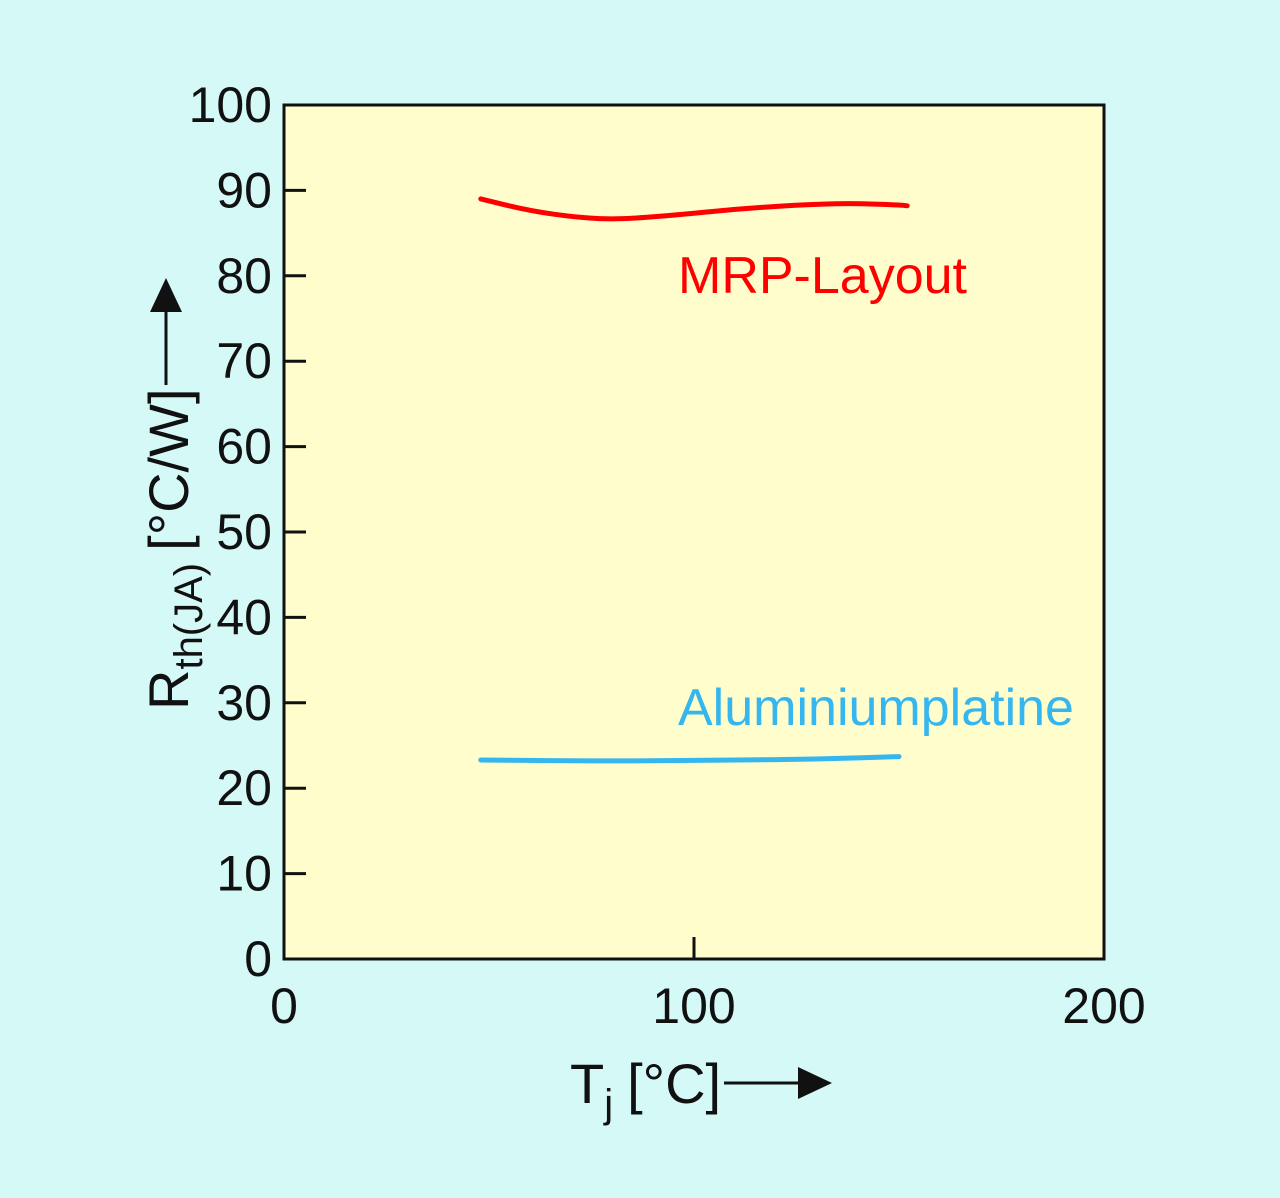 The width and height of the screenshot is (1280, 1198). What do you see at coordinates (244, 788) in the screenshot?
I see `y-tick-label: 20` at bounding box center [244, 788].